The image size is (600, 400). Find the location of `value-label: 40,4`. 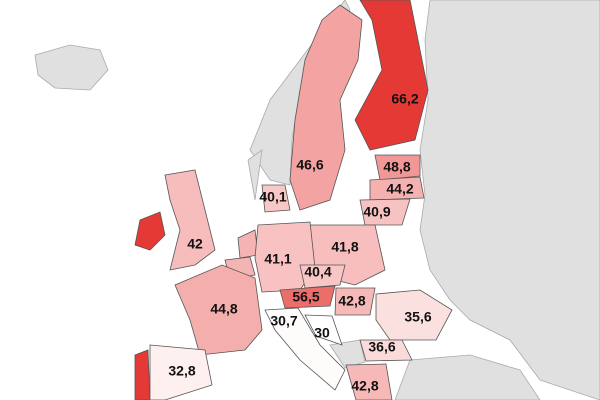

value-label: 40,4 is located at coordinates (317, 272).